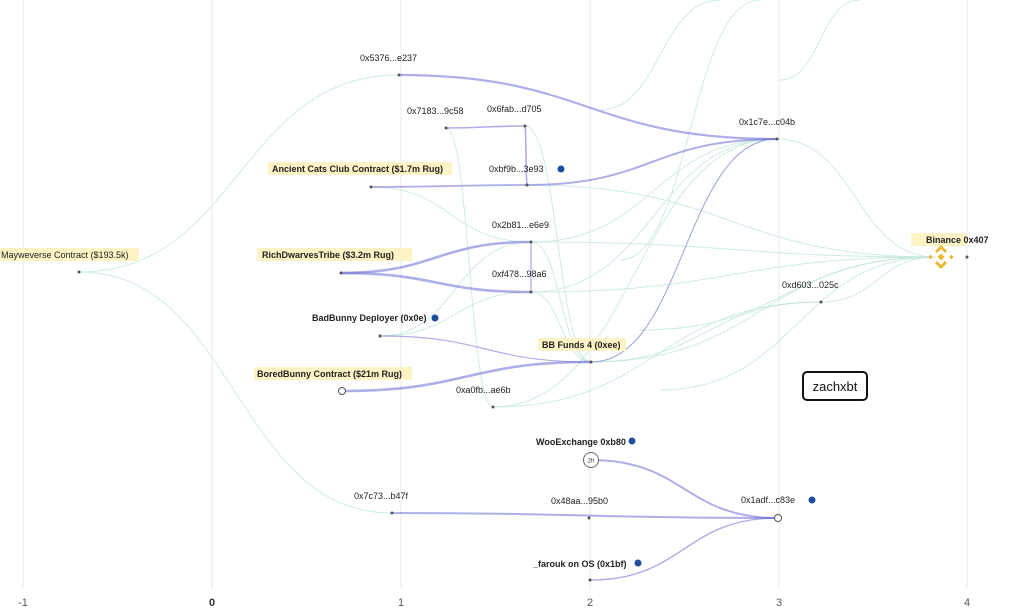  I want to click on node-1adf-label: 0x1adf...c83e, so click(768, 500).